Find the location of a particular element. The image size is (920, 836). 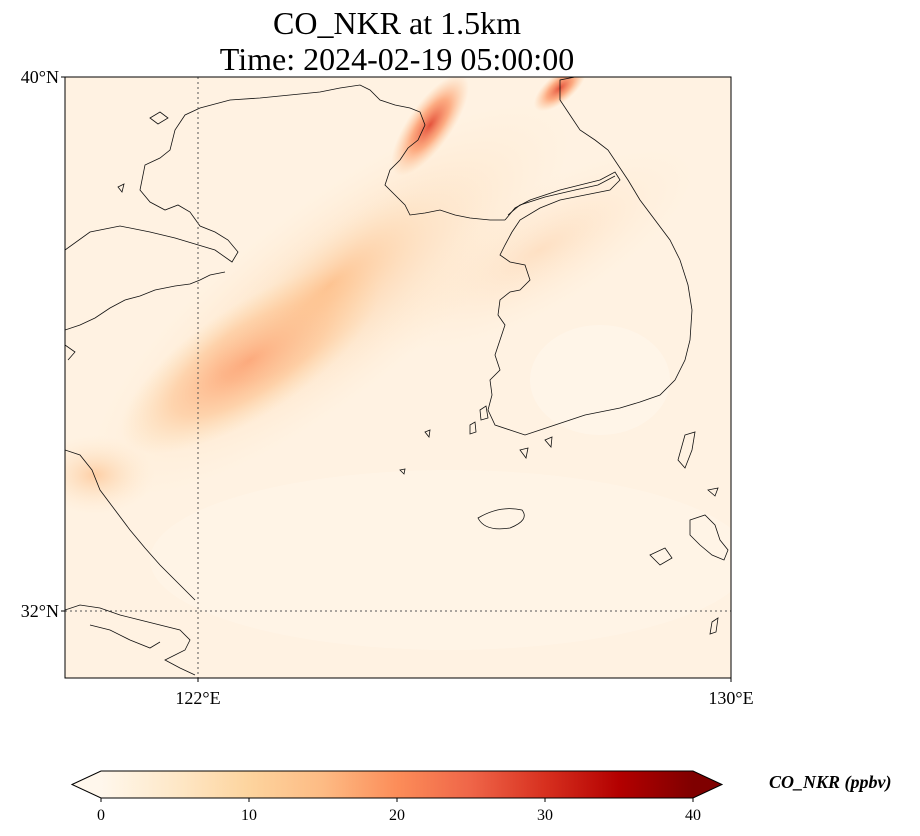

map-subtitle-time: Time: 2024-02-19 05:00:00 is located at coordinates (397, 59).